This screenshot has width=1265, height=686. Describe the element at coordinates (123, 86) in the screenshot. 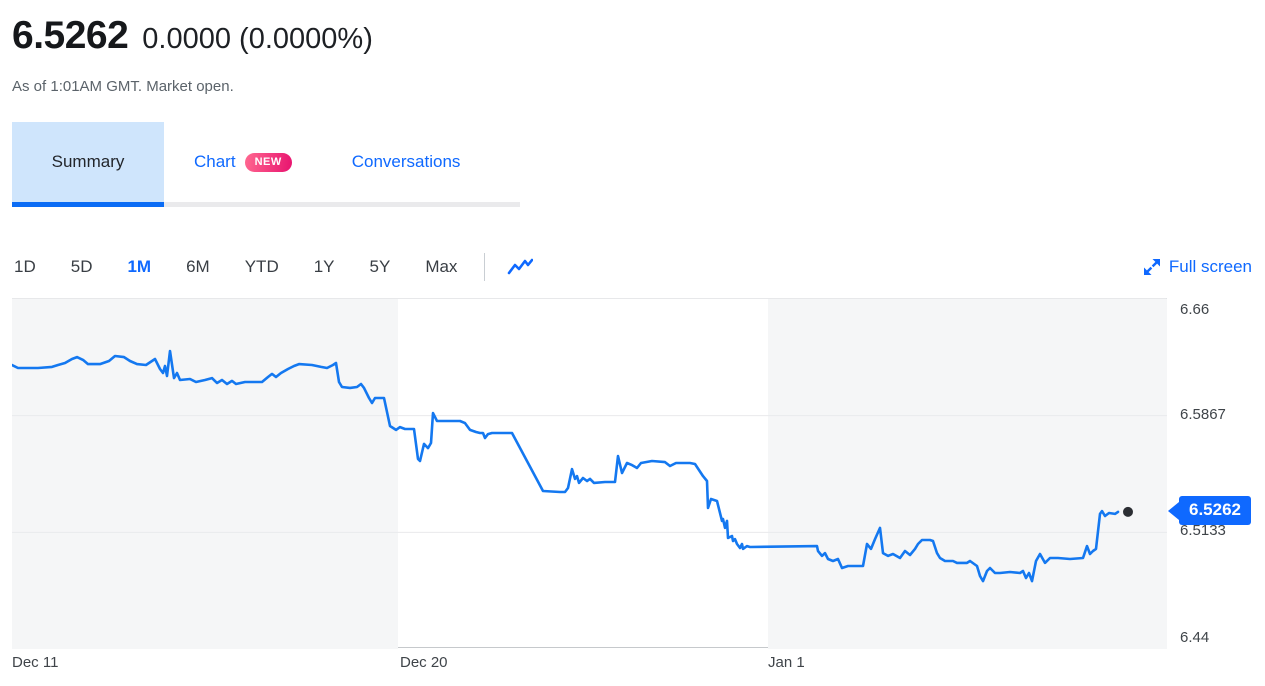

I see `as-of-text: As of 1:01AM GMT. Market open.` at that location.